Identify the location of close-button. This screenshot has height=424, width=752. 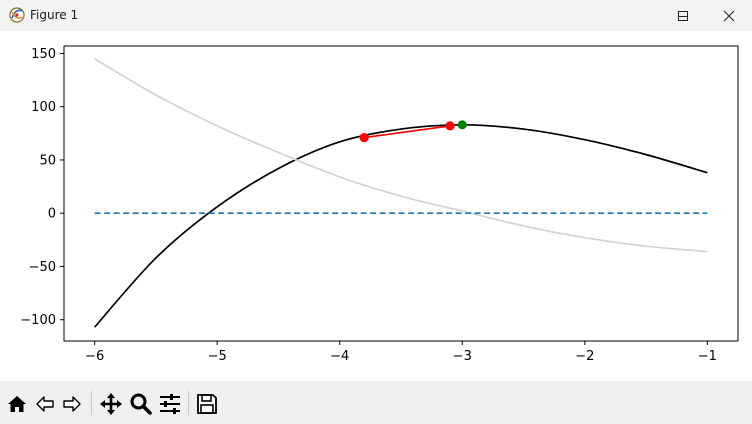
(729, 15).